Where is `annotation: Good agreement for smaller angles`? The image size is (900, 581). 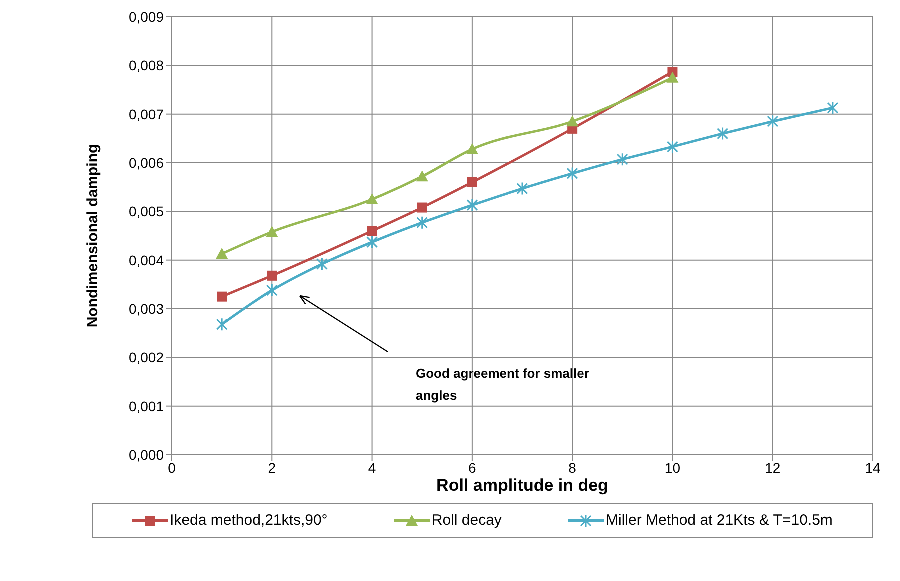
annotation: Good agreement for smaller angles is located at coordinates (503, 384).